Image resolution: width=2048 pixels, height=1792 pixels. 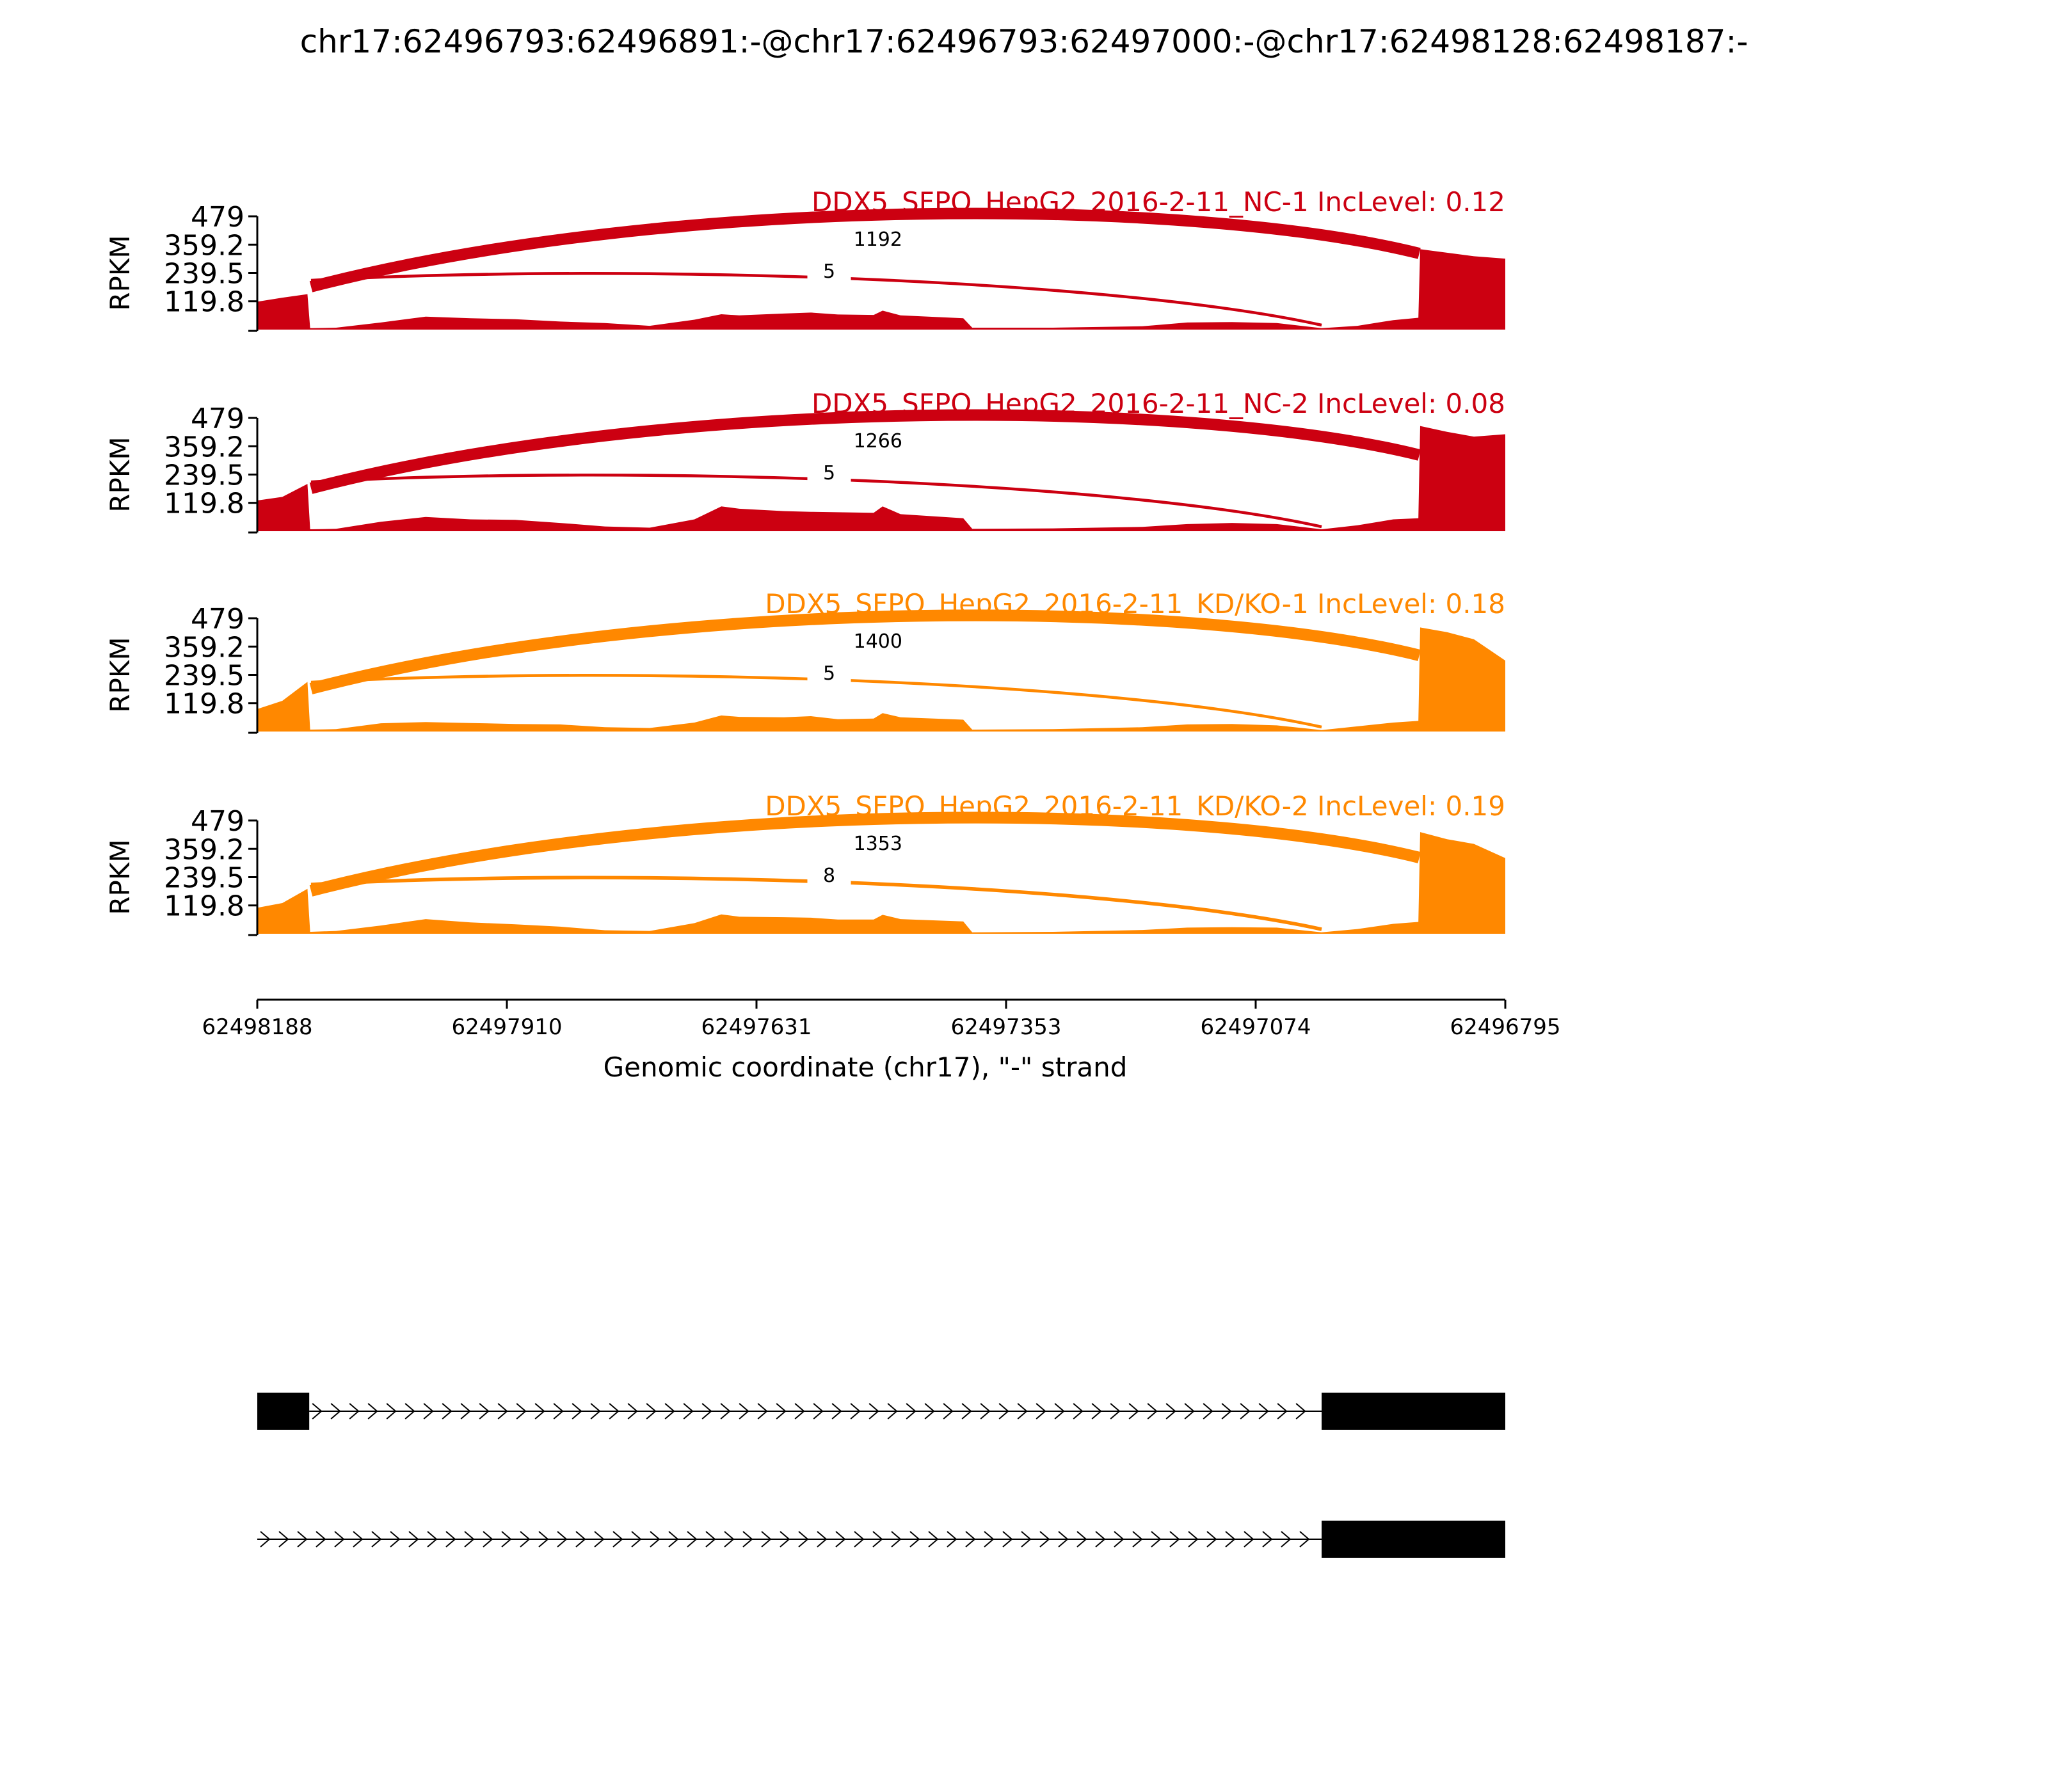 I want to click on x-tick-label: 62496795, so click(x=1505, y=1027).